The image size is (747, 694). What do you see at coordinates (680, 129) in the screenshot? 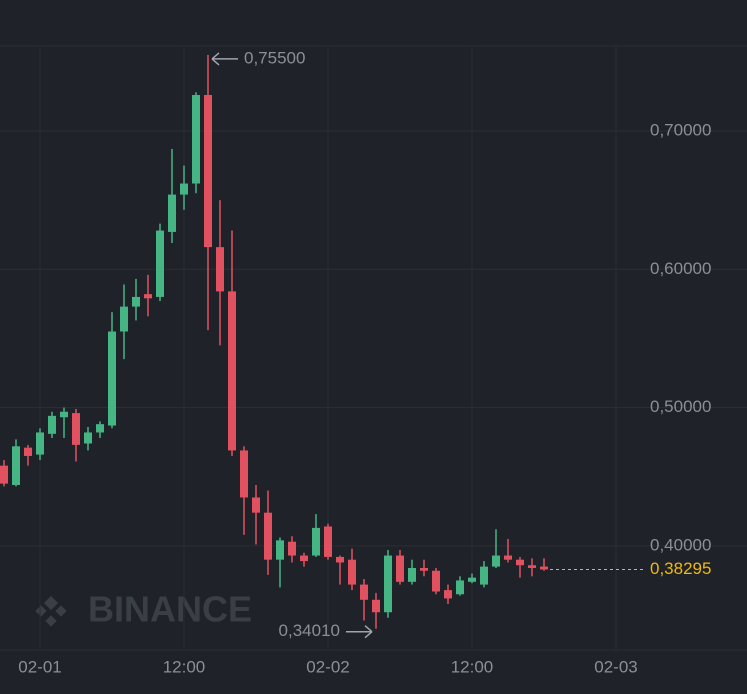
I see `y-tick-label: 0,70000` at bounding box center [680, 129].